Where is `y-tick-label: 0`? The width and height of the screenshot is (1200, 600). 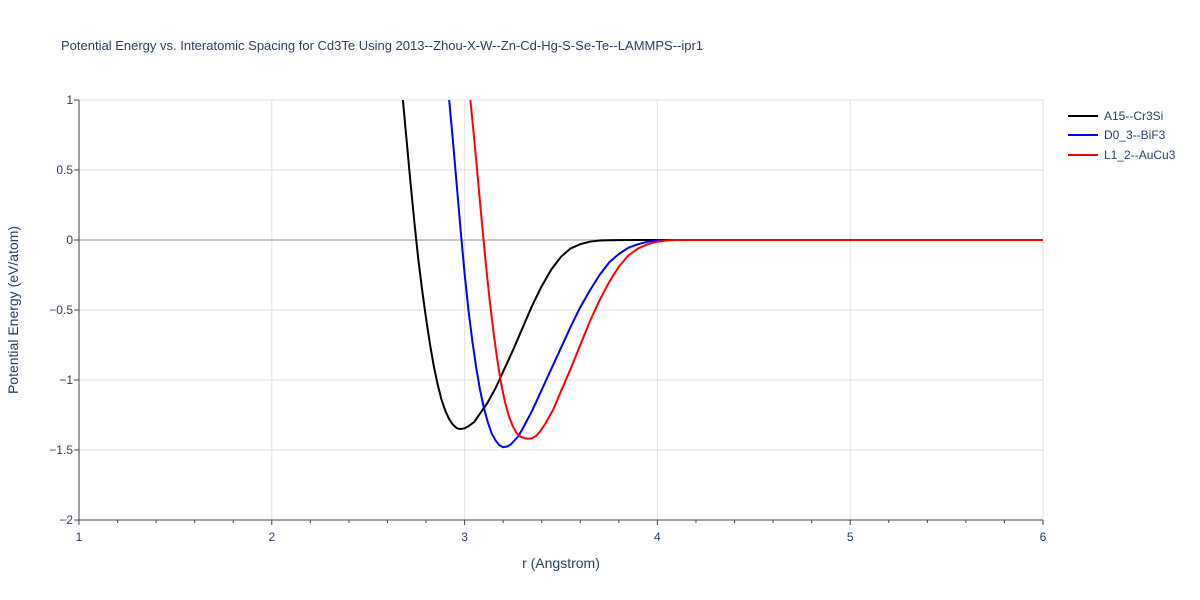 y-tick-label: 0 is located at coordinates (69, 240).